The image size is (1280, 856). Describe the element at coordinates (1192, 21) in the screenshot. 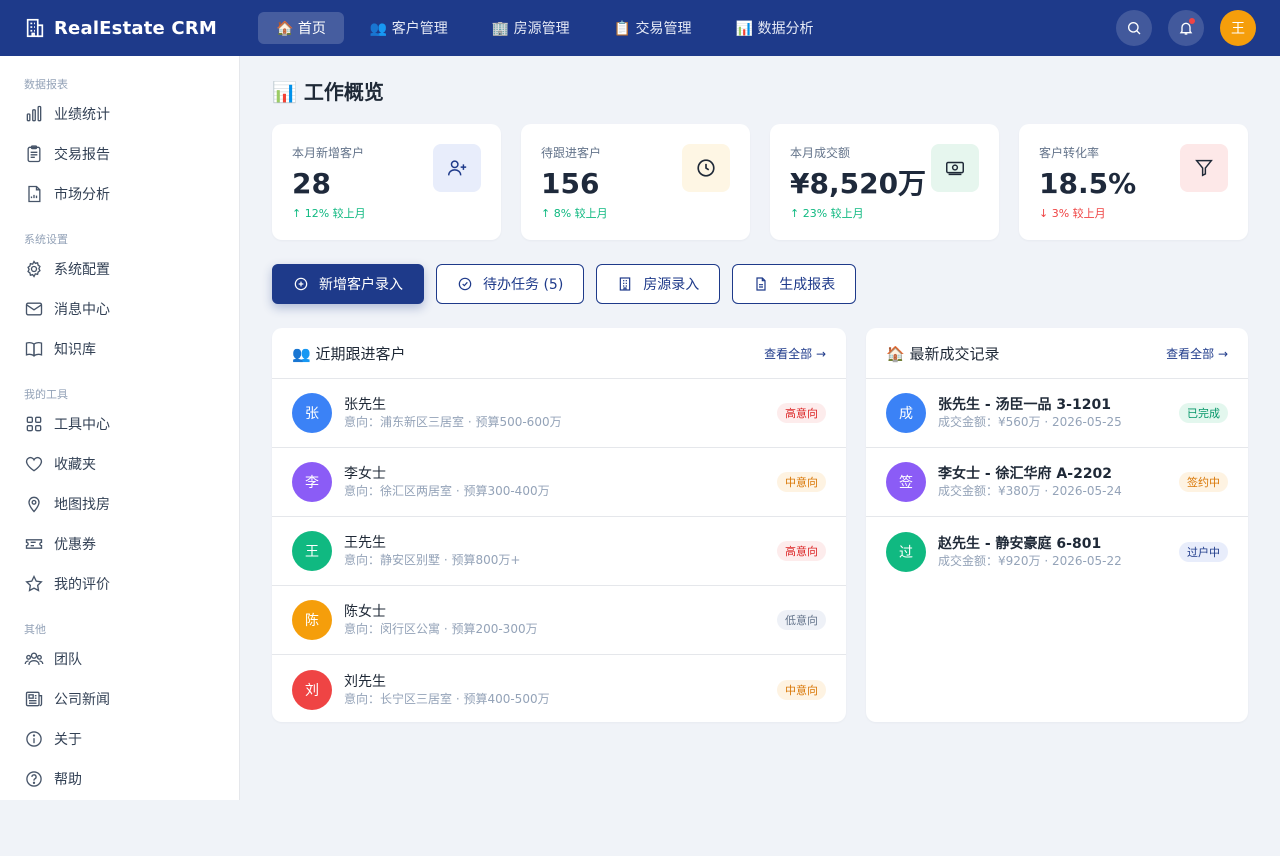

I see `notification-dot` at that location.